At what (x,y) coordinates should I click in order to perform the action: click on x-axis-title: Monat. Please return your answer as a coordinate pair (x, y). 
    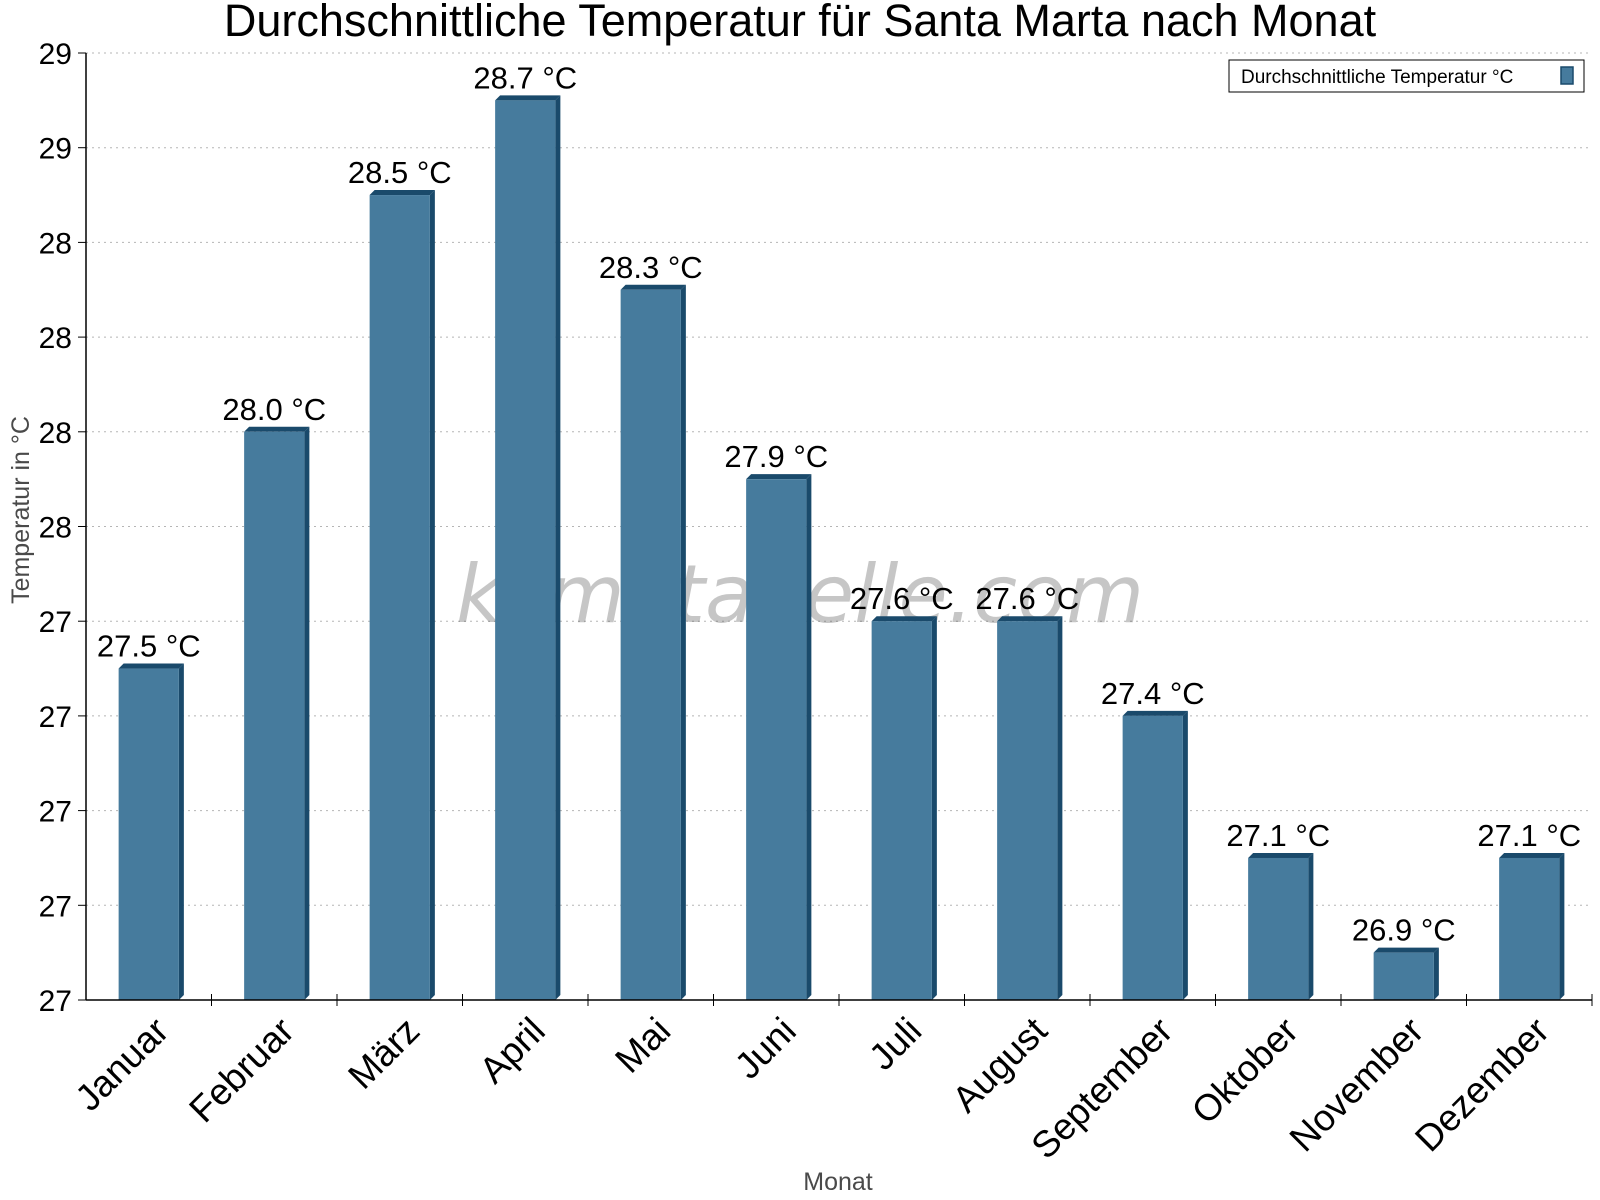
    Looking at the image, I should click on (838, 1182).